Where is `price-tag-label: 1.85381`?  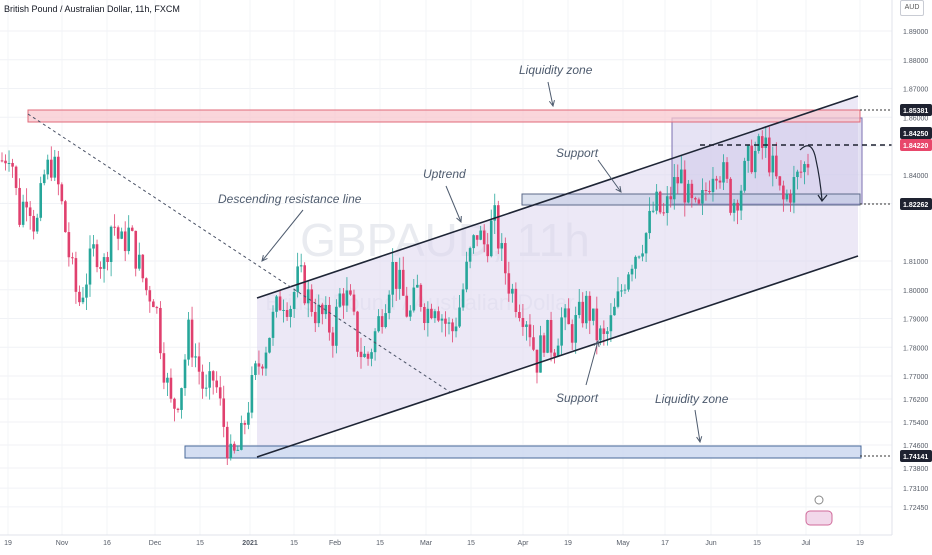 price-tag-label: 1.85381 is located at coordinates (915, 111).